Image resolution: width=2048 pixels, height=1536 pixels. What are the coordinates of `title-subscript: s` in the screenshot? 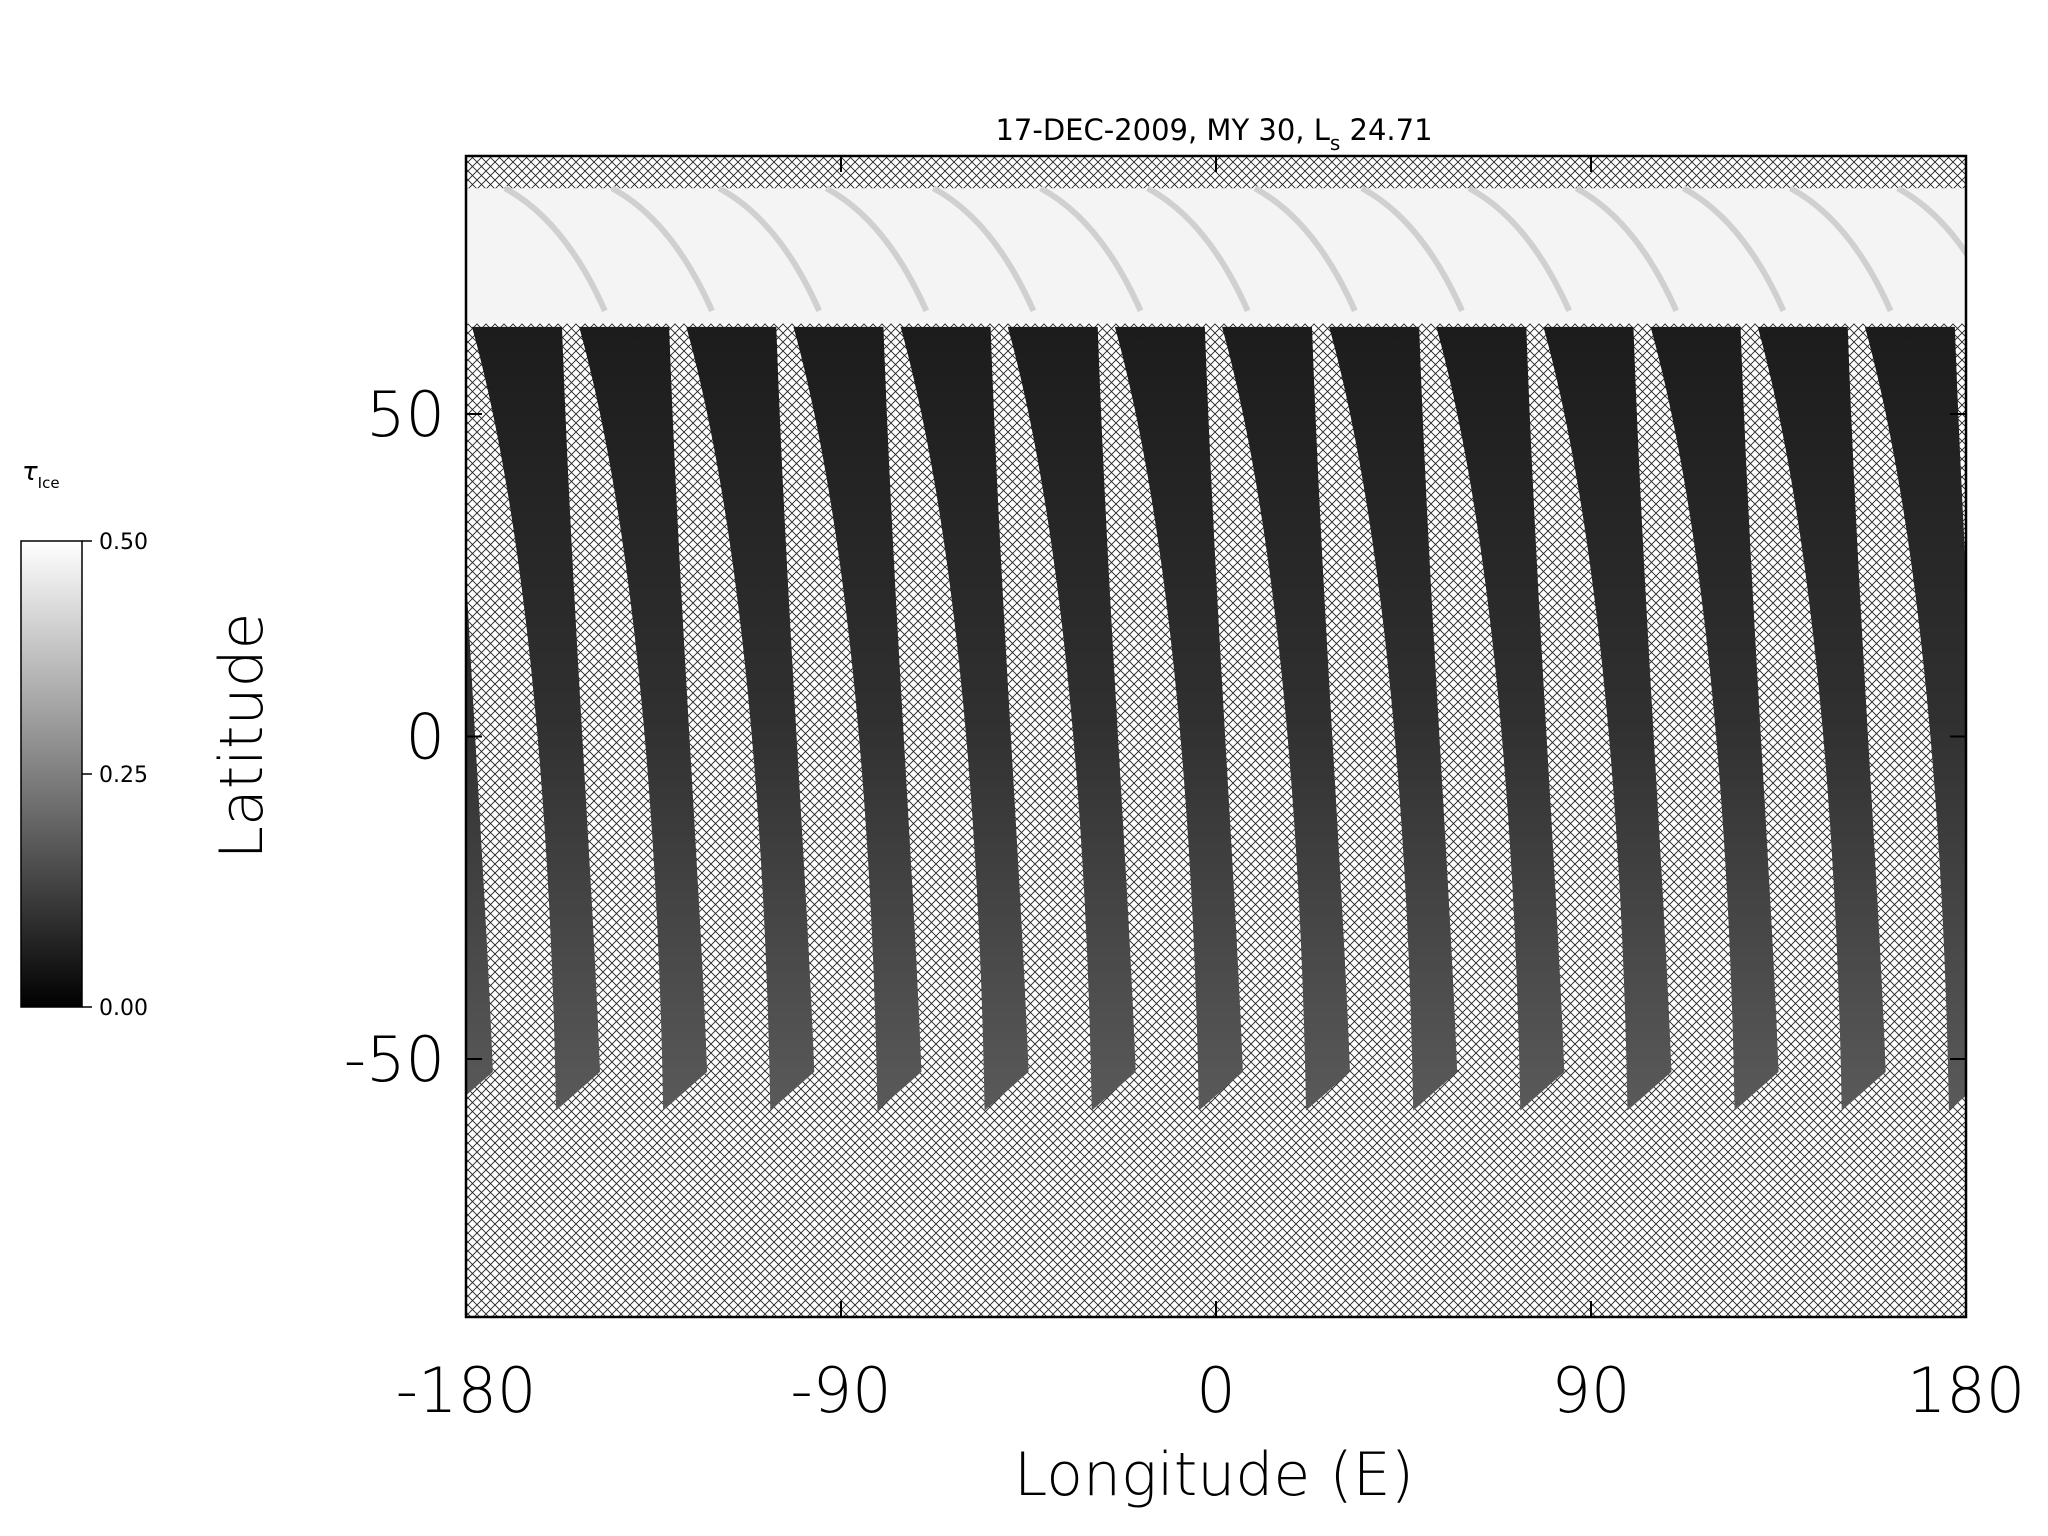 It's located at (1335, 143).